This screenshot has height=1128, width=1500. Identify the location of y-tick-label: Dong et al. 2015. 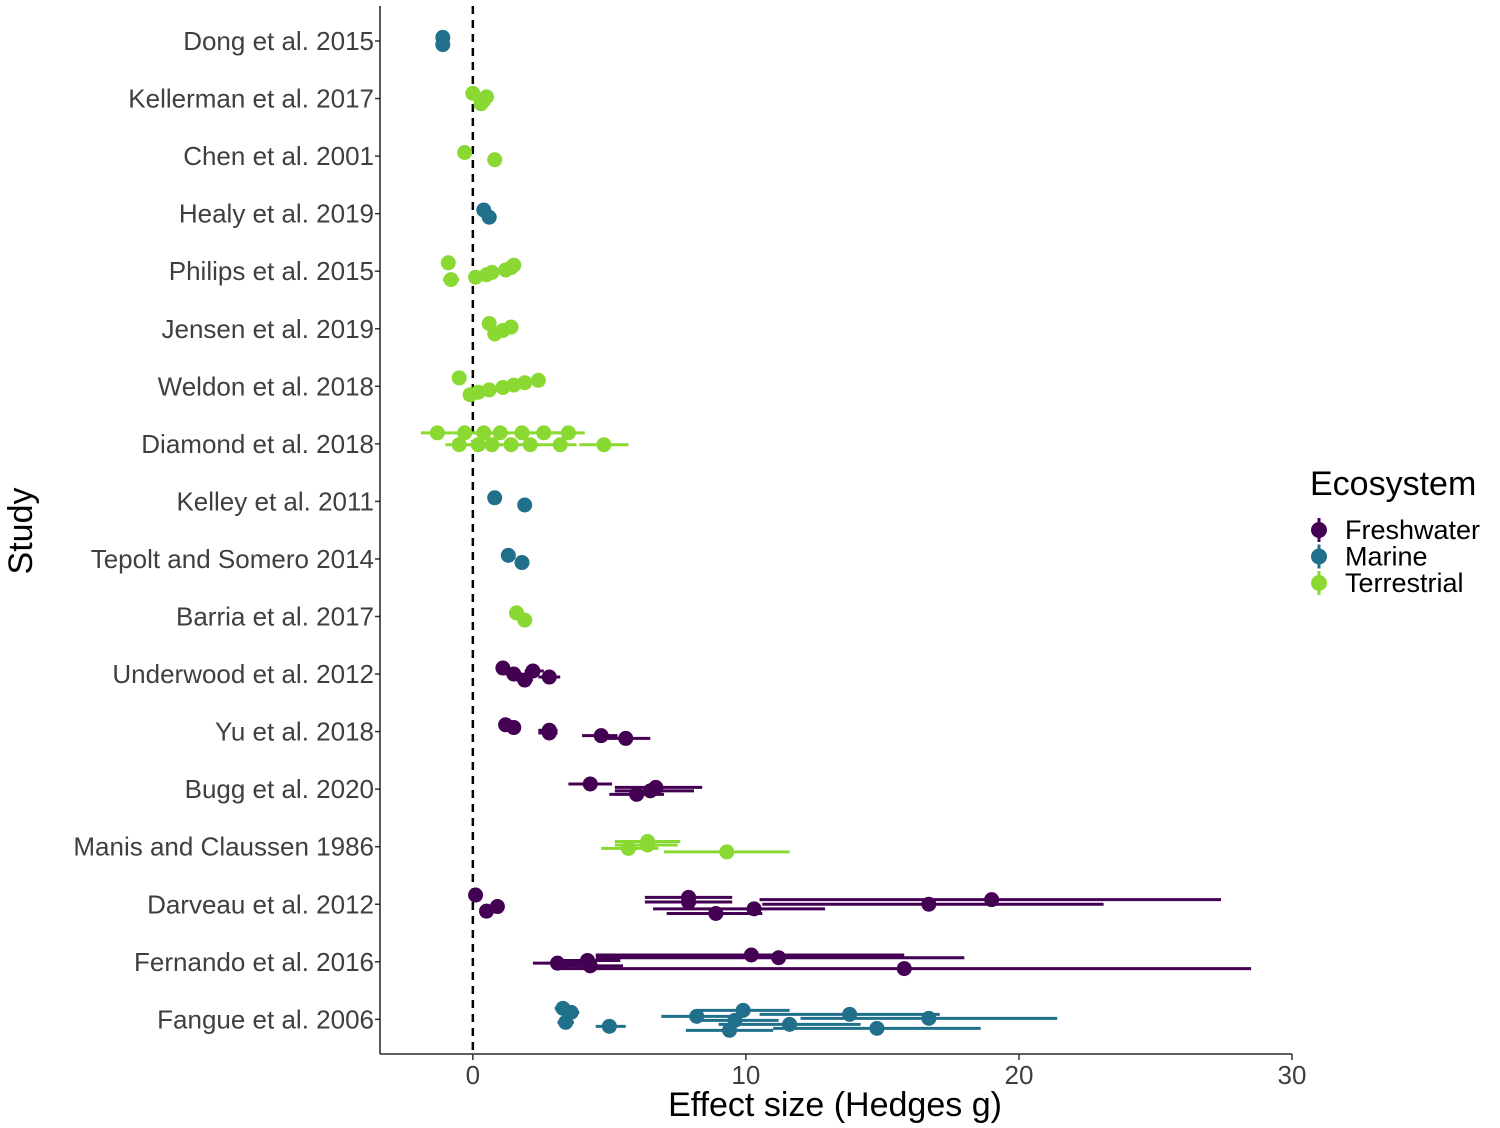
(278, 41).